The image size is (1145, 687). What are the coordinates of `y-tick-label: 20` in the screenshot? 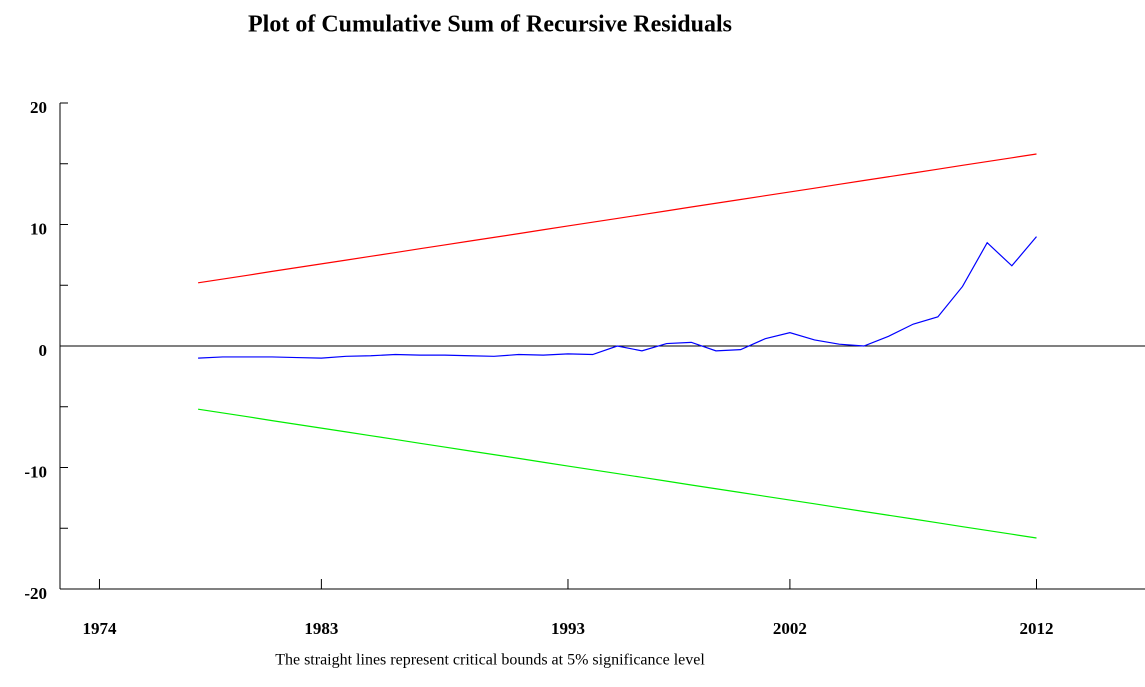 It's located at (38, 107).